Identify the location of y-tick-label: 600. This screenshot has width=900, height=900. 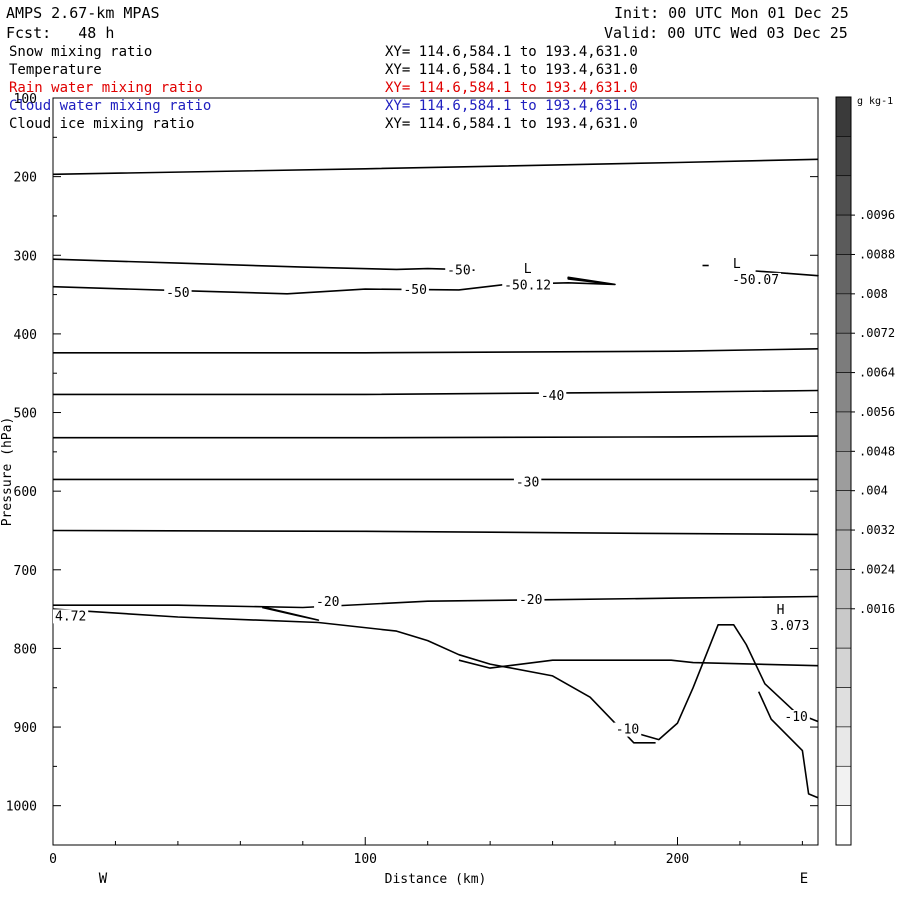
(25, 492).